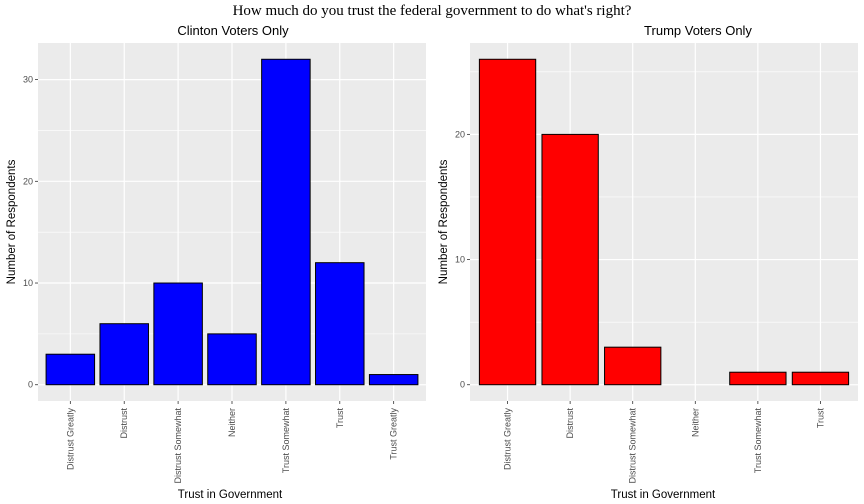 The height and width of the screenshot is (504, 864). What do you see at coordinates (394, 434) in the screenshot?
I see `x-tick-label: Trust Greatly` at bounding box center [394, 434].